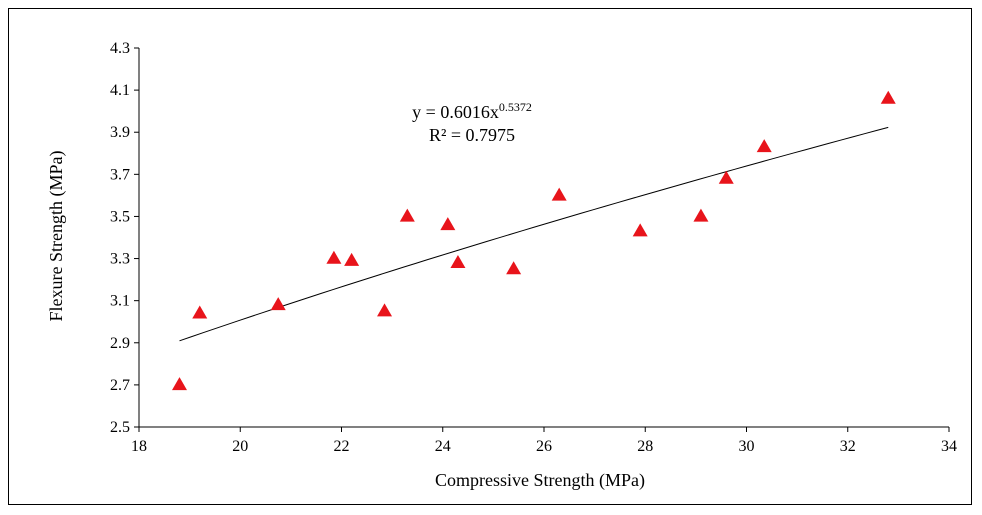  Describe the element at coordinates (56, 236) in the screenshot. I see `y-axis-title: Flexure Strength (MPa)` at that location.